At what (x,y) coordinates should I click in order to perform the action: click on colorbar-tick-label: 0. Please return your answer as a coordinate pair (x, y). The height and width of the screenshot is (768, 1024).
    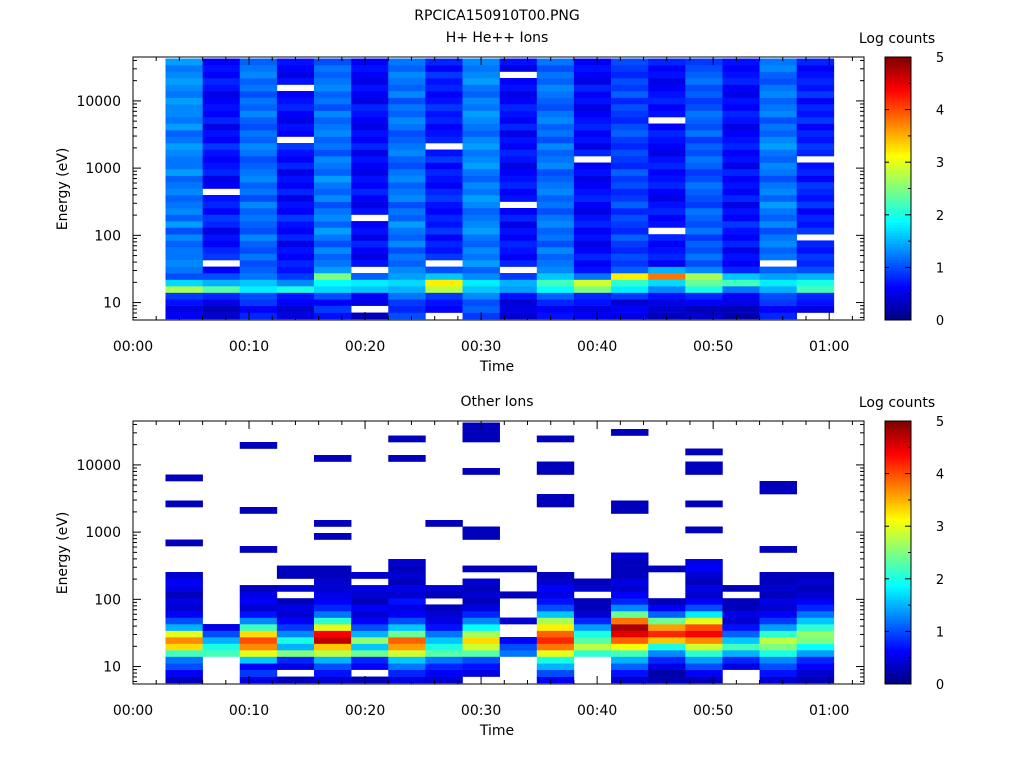
    Looking at the image, I should click on (940, 685).